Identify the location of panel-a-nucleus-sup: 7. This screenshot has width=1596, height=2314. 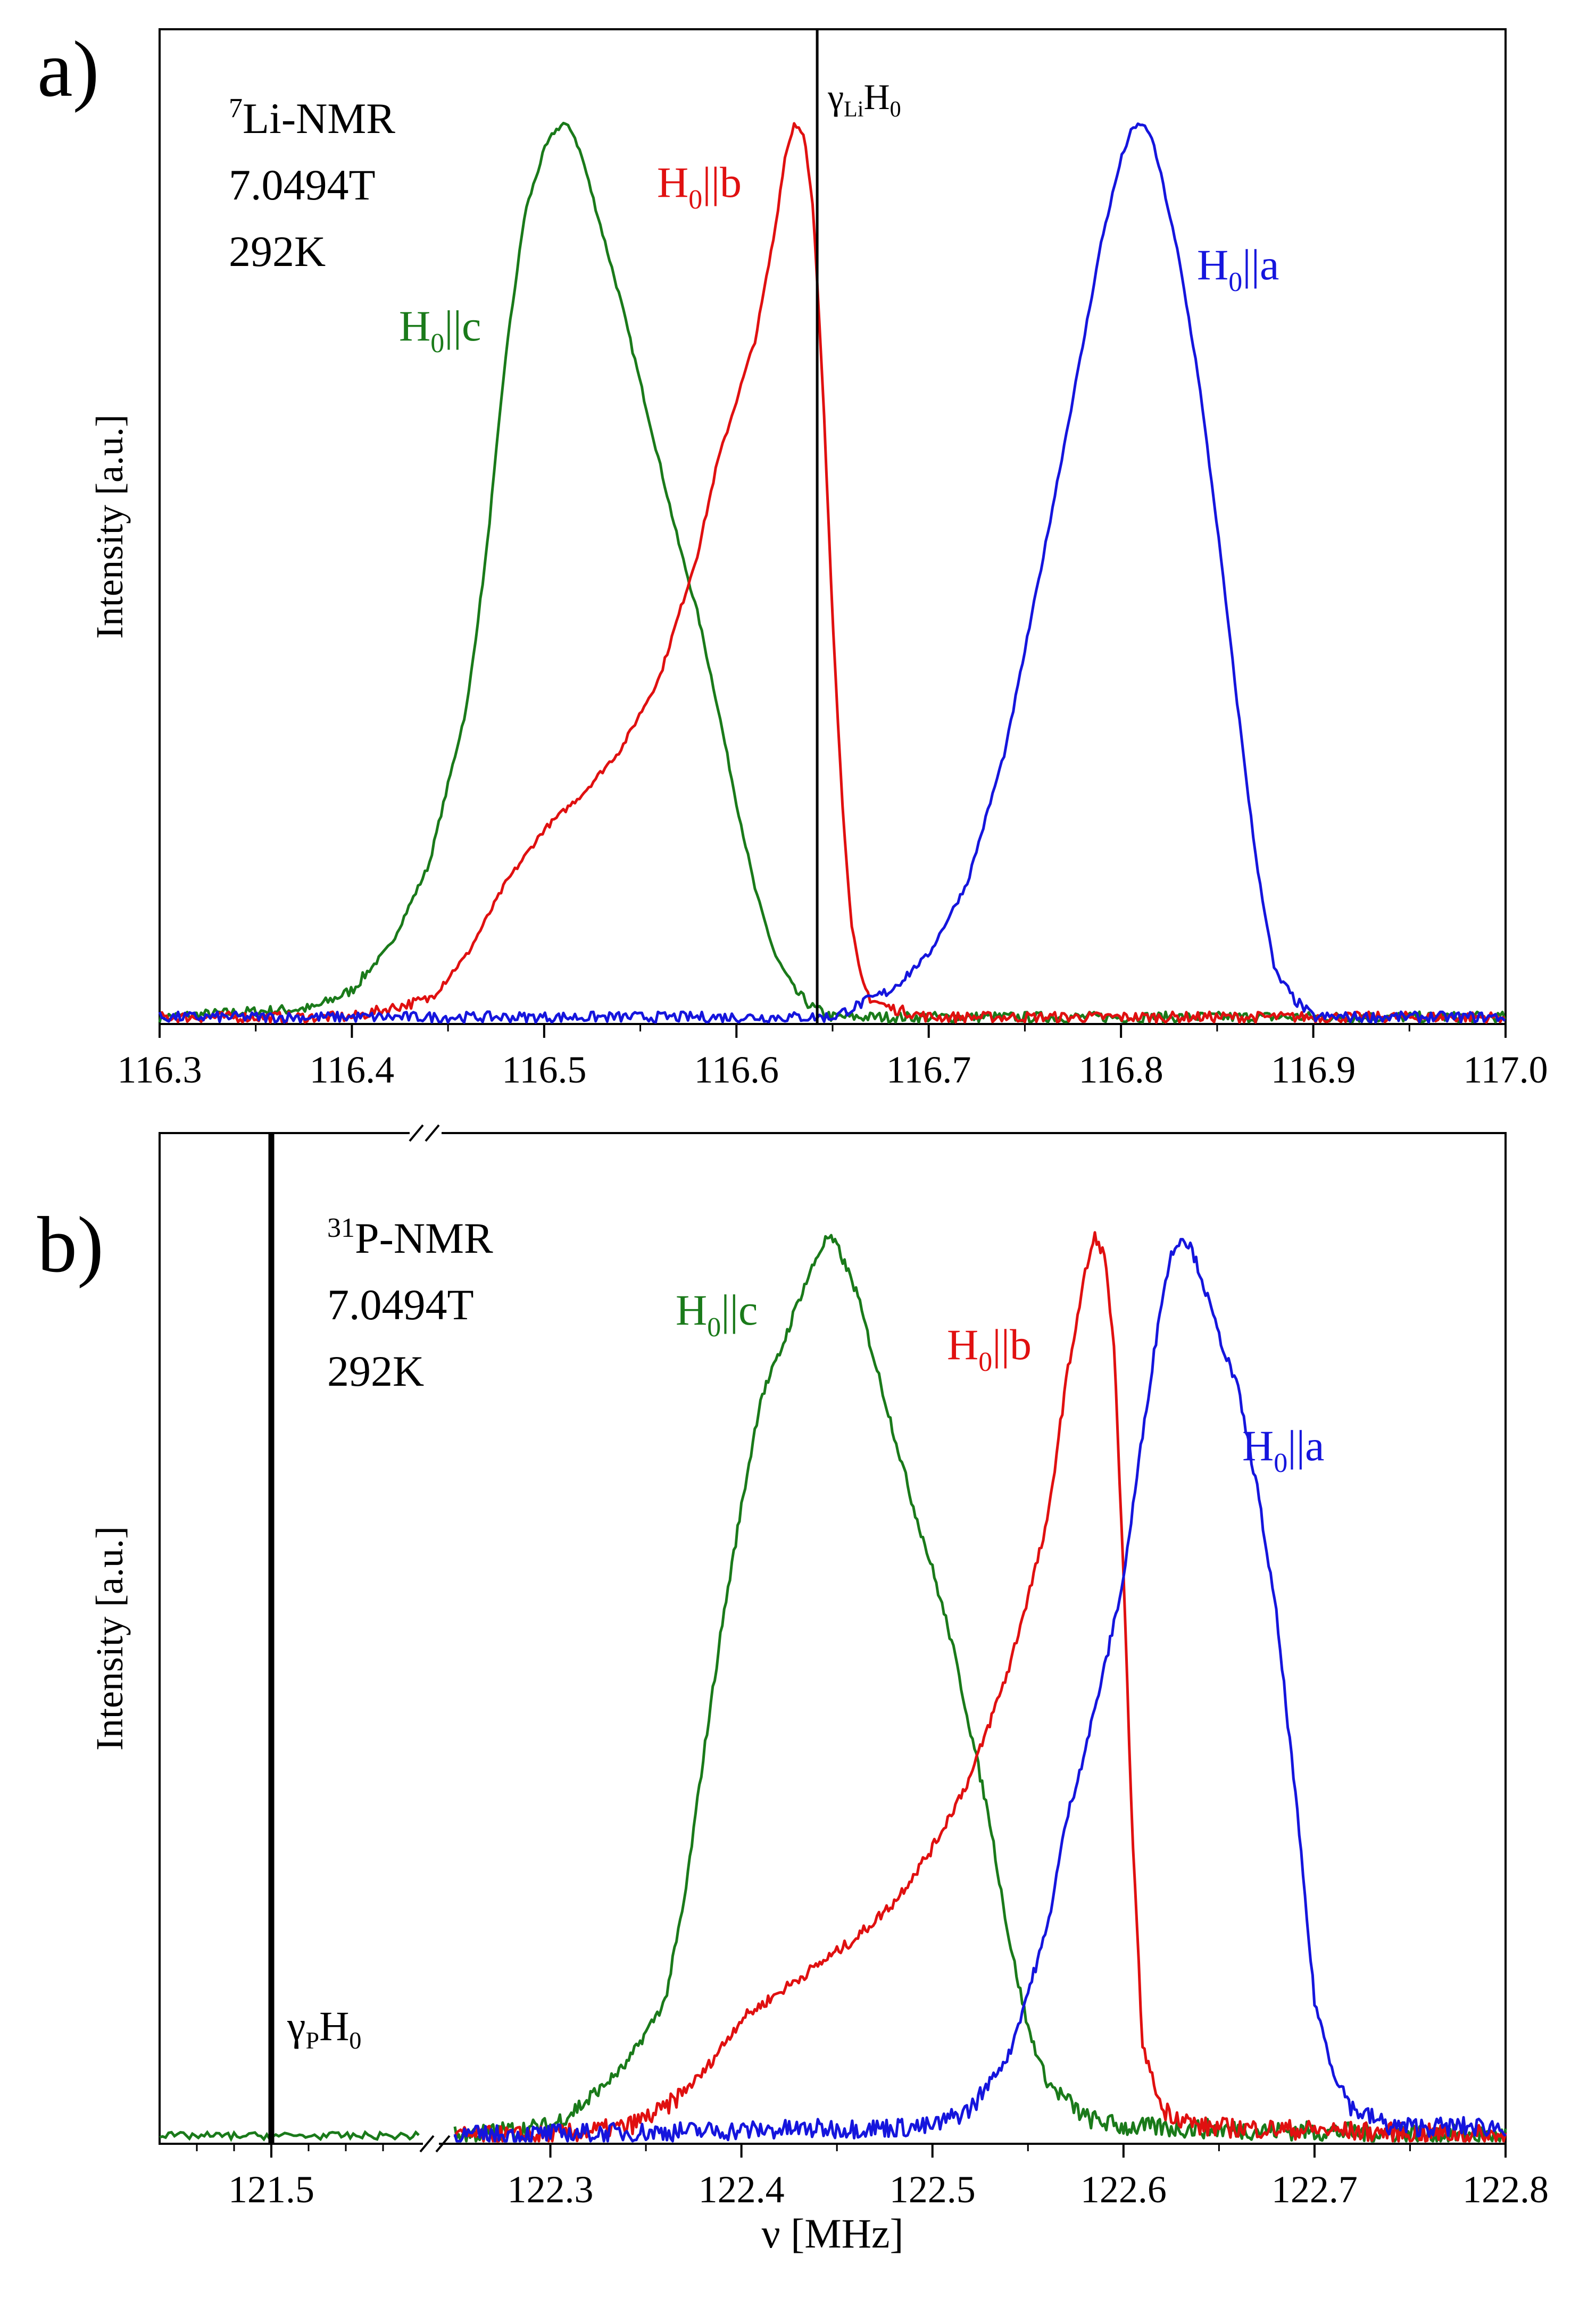
(236, 108).